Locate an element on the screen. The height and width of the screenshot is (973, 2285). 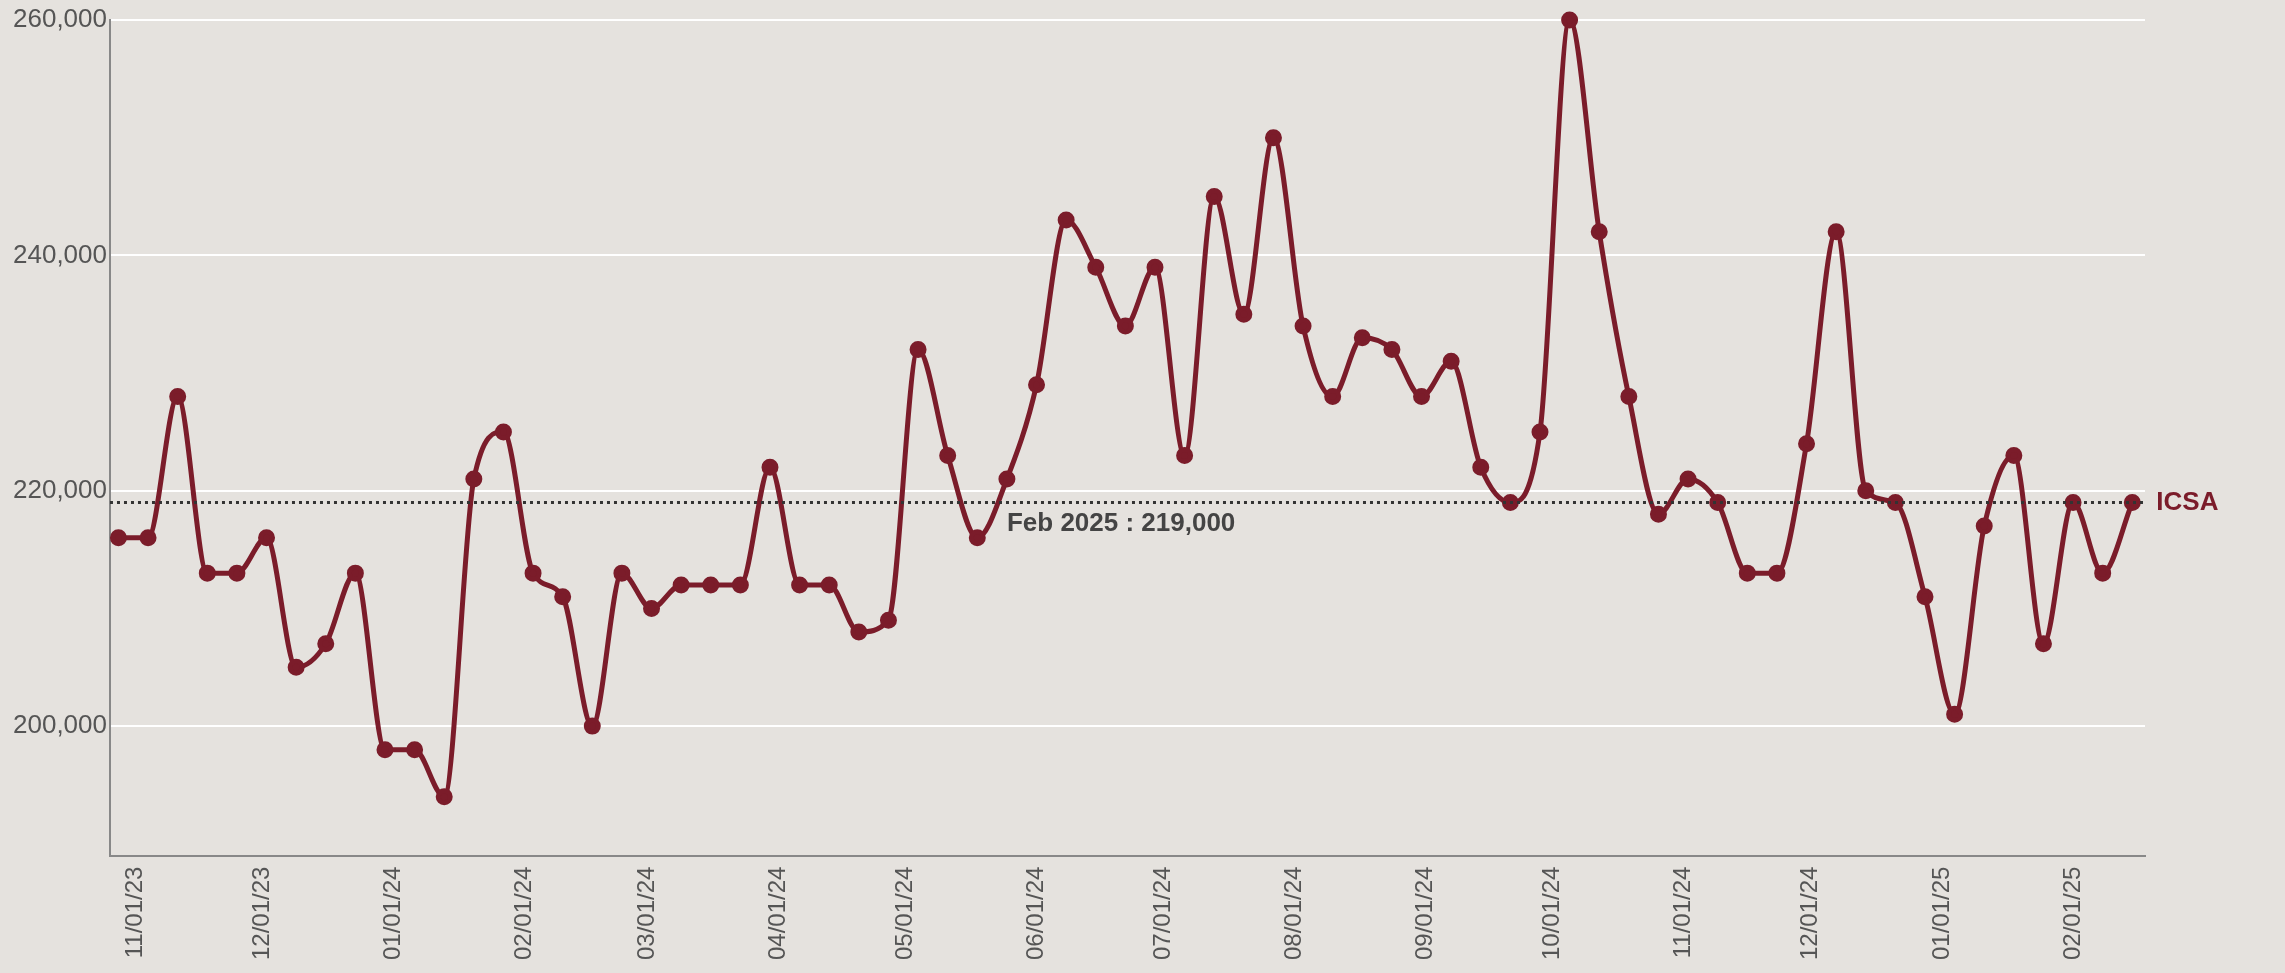
x-tick-label: 11/01/23 is located at coordinates (133, 912).